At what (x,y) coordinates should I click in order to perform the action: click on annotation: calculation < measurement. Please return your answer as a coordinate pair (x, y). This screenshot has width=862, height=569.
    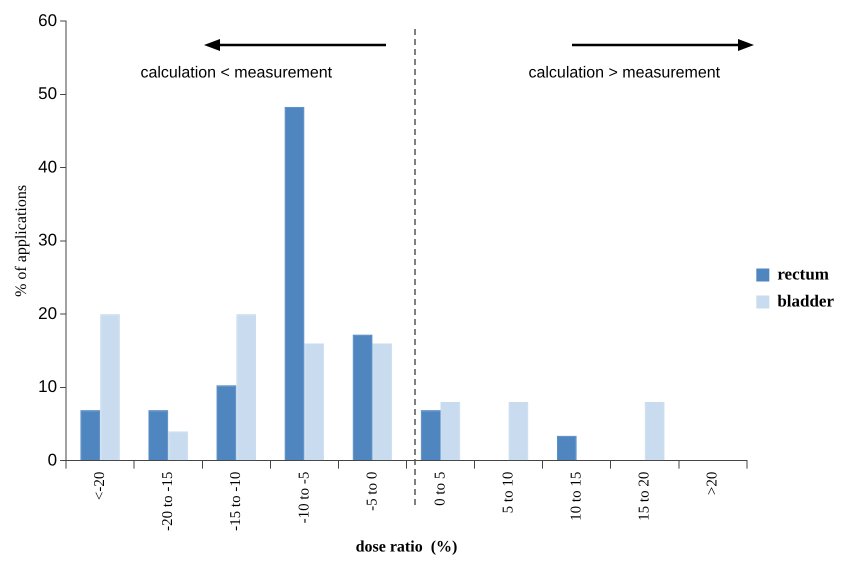
    Looking at the image, I should click on (236, 73).